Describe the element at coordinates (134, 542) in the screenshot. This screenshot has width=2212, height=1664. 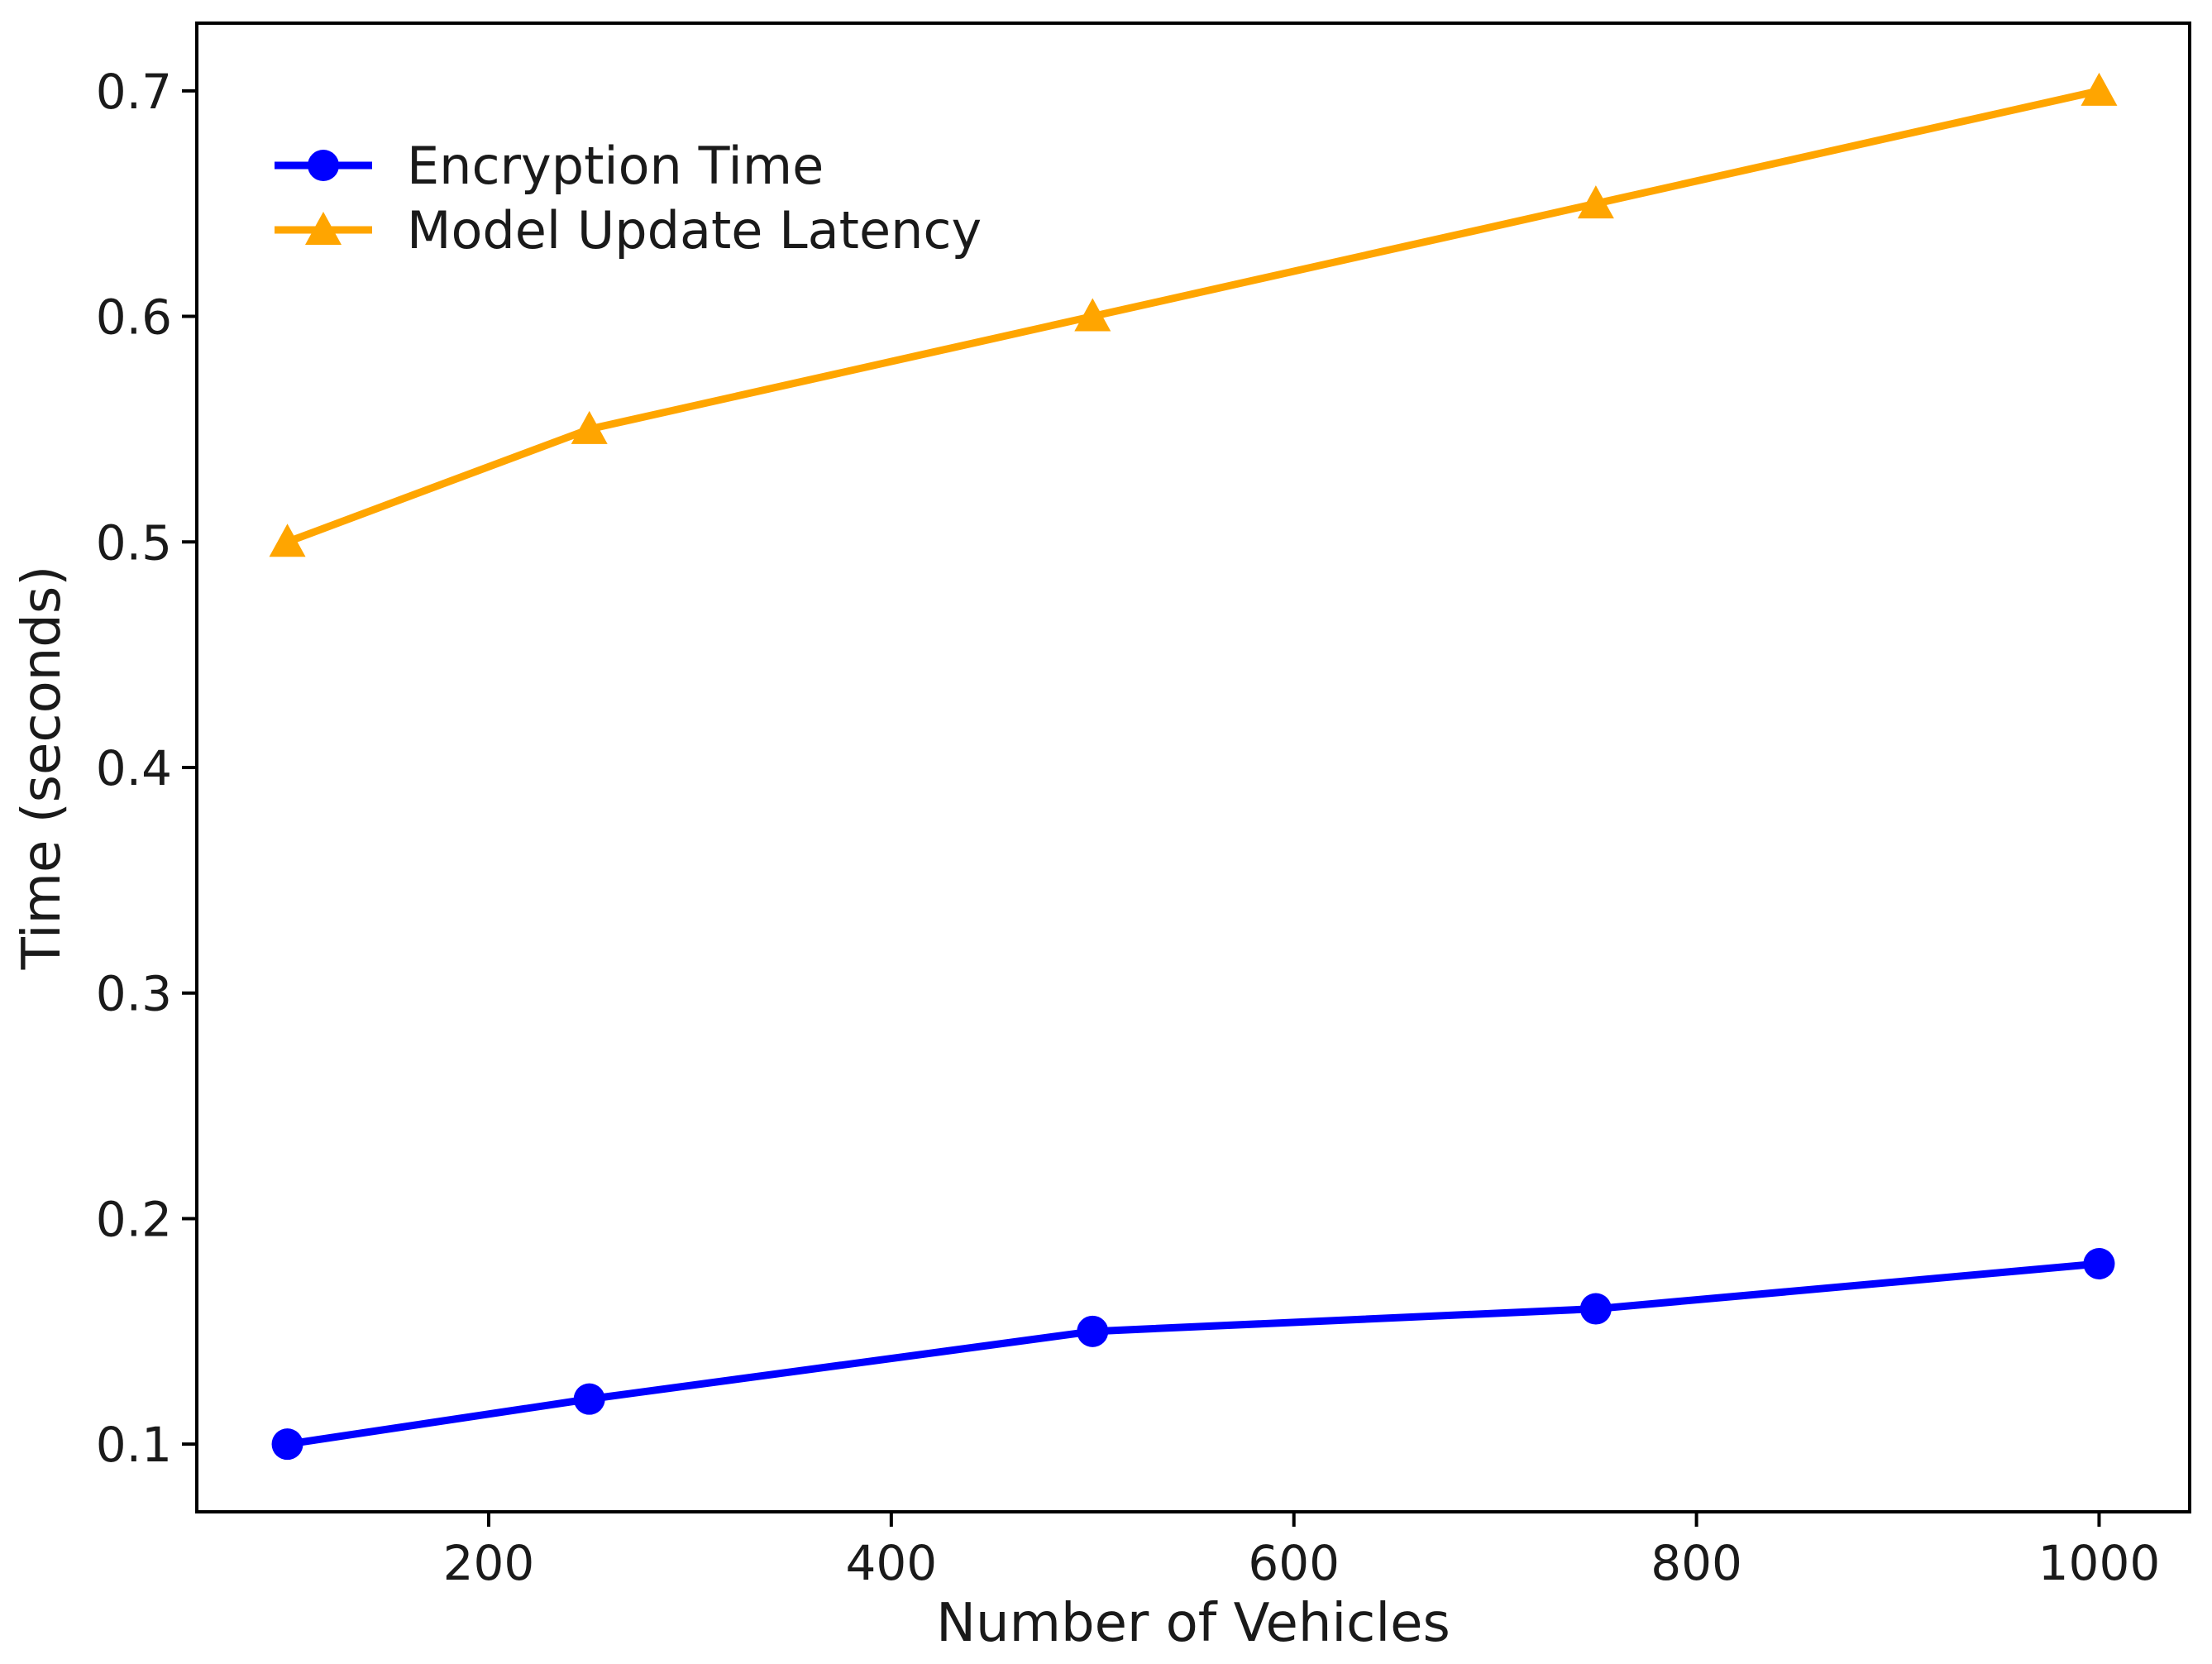
I see `y-tick-label: 0.5` at that location.